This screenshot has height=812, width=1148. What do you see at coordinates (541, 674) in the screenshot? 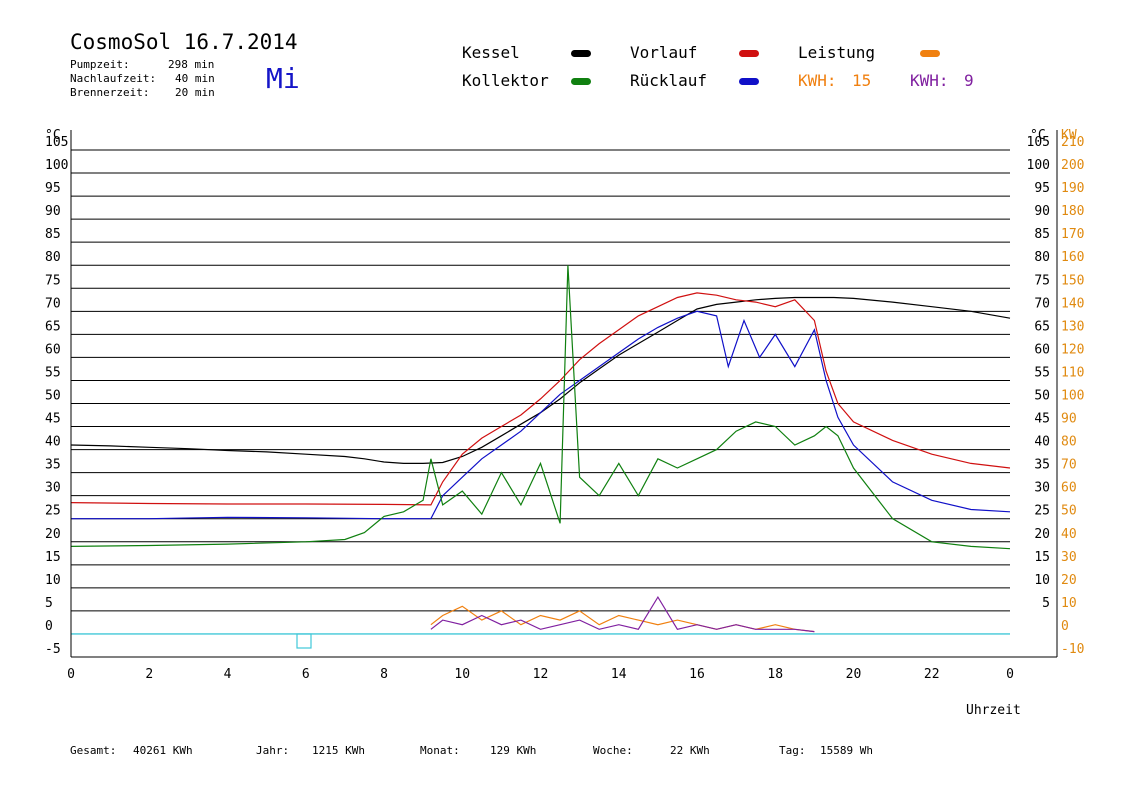
I see `x-tick-label: 12` at bounding box center [541, 674].